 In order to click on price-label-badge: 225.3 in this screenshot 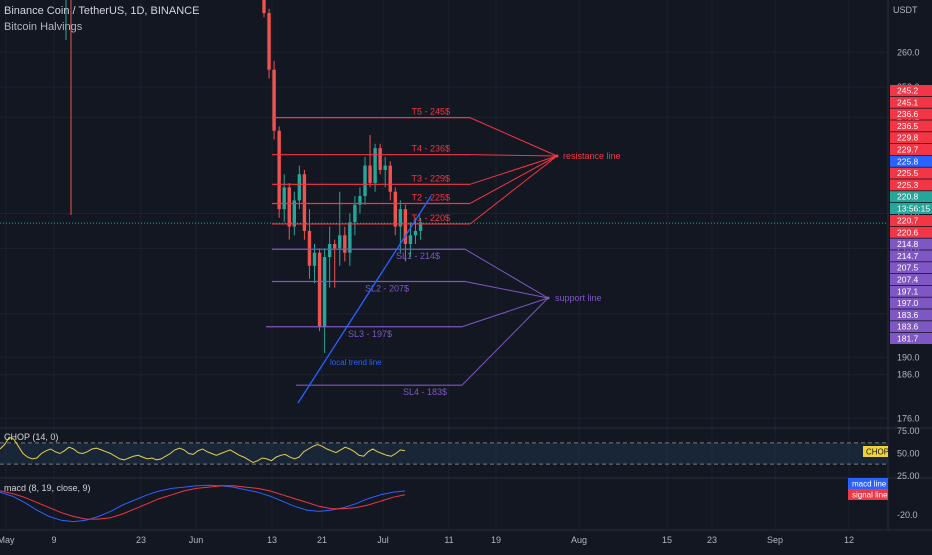, I will do `click(911, 185)`.